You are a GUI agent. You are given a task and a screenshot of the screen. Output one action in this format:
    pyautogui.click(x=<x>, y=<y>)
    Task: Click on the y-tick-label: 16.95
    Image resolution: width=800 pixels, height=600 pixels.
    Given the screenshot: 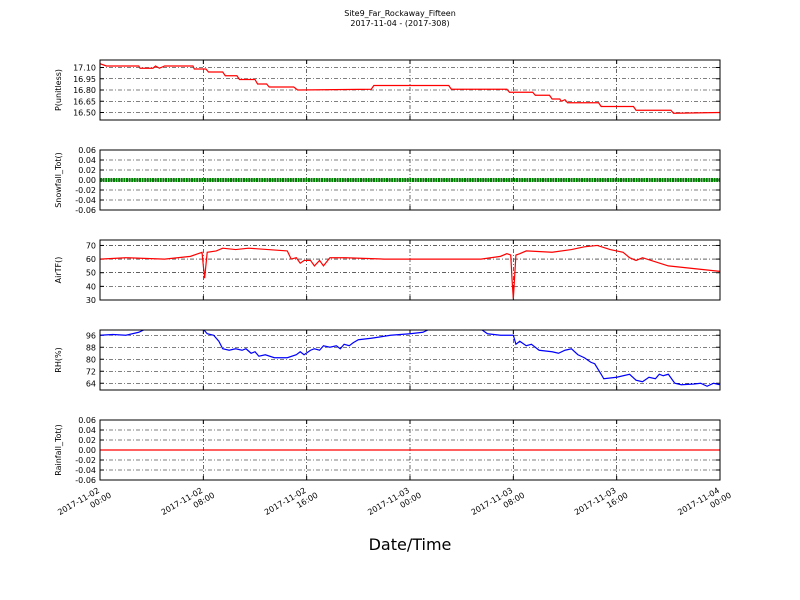 What is the action you would take?
    pyautogui.click(x=84, y=79)
    